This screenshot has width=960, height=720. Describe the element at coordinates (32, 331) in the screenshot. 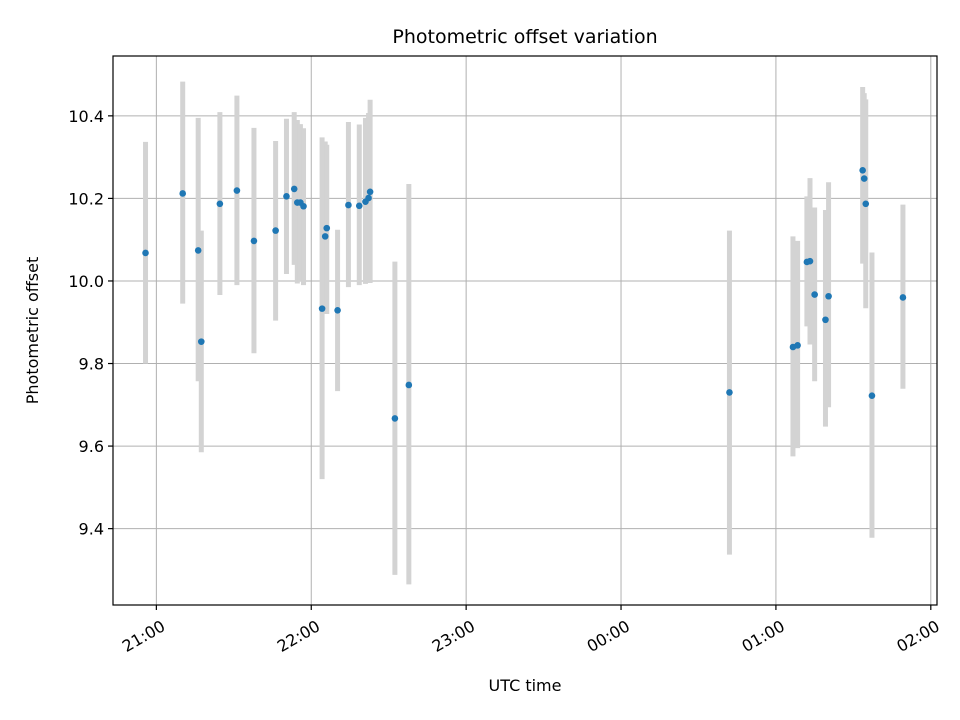

I see `y-axis-label: Photometric offset` at that location.